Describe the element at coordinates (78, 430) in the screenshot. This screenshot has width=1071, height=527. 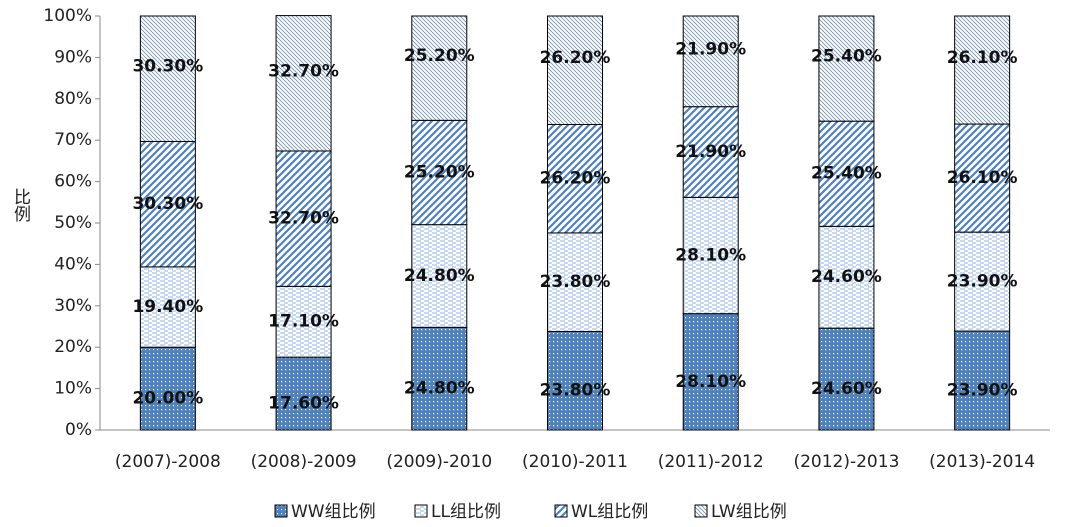
I see `y-tick-label: 0%` at that location.